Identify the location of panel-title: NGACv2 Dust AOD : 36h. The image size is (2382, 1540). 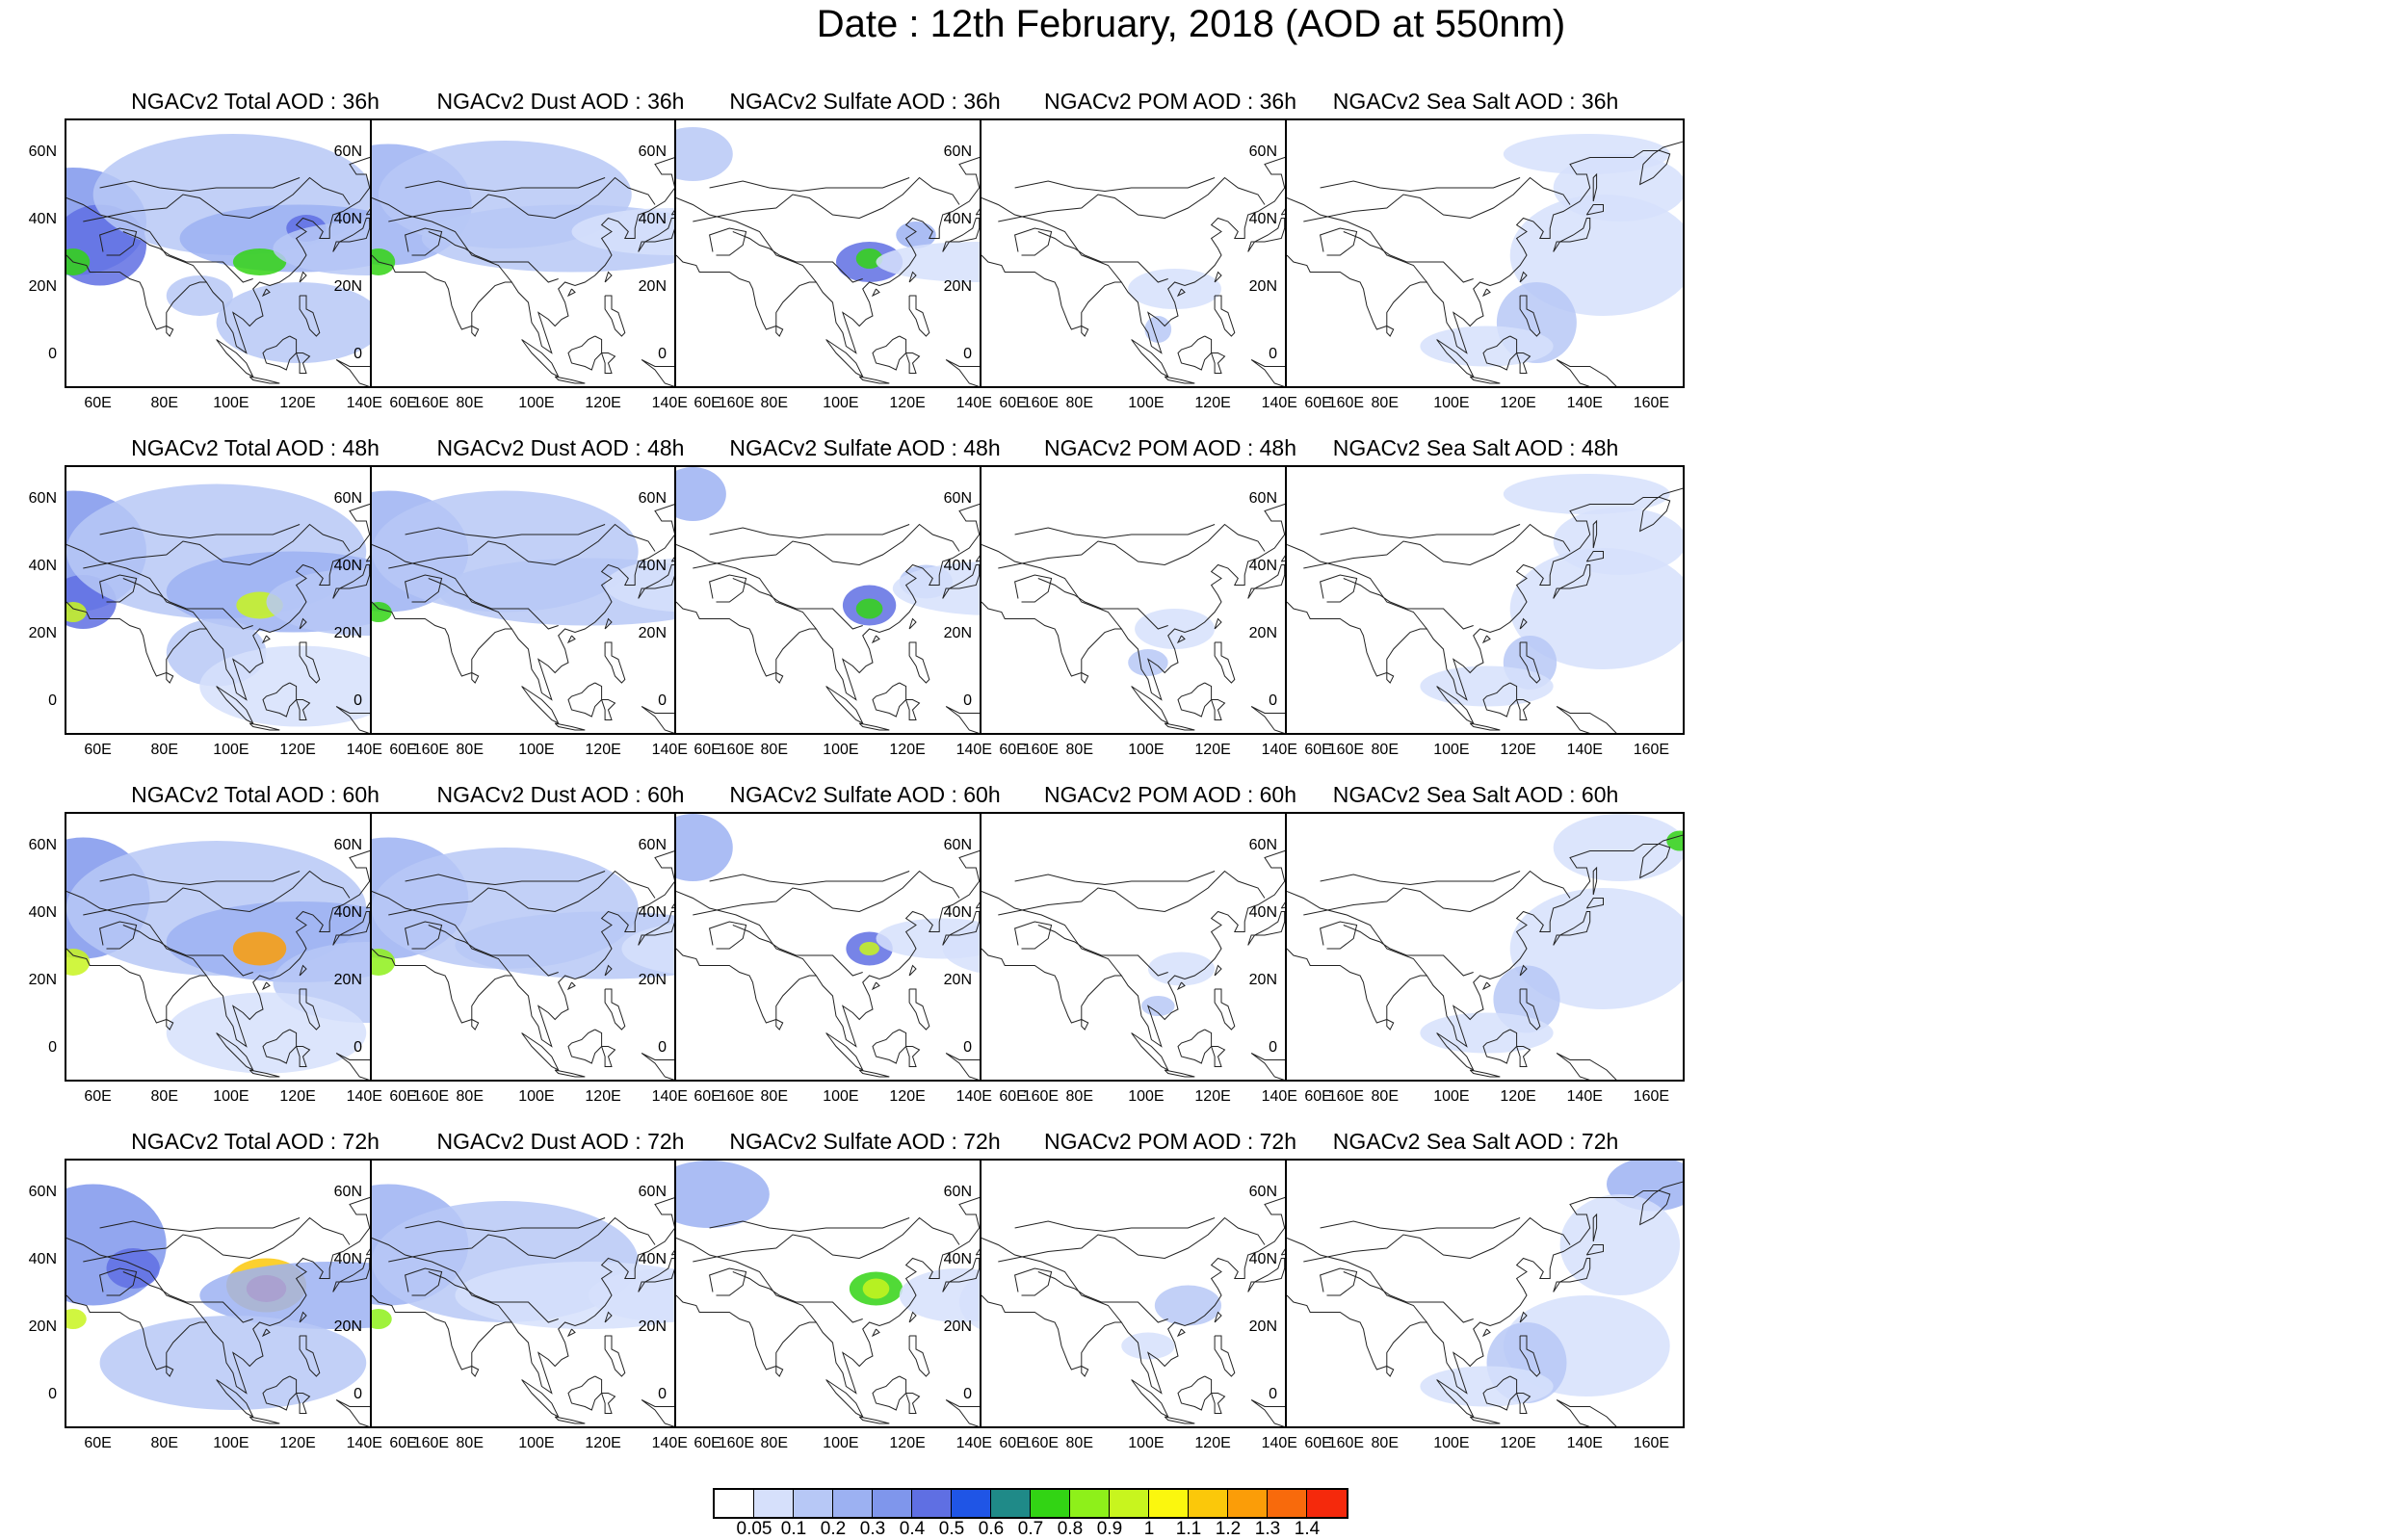
(560, 101).